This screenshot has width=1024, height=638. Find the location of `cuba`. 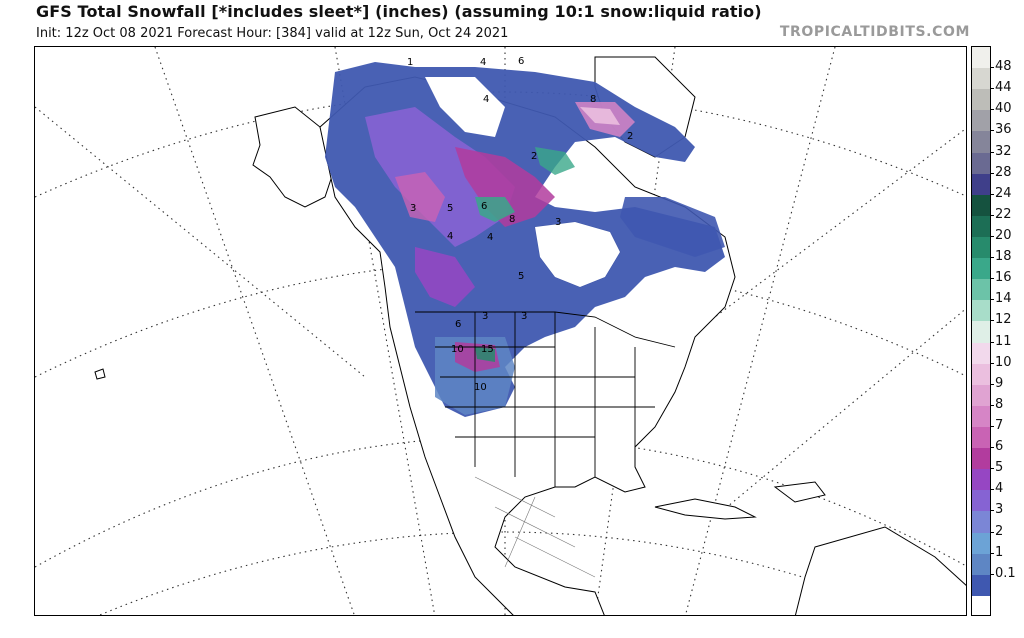

cuba is located at coordinates (705, 509).